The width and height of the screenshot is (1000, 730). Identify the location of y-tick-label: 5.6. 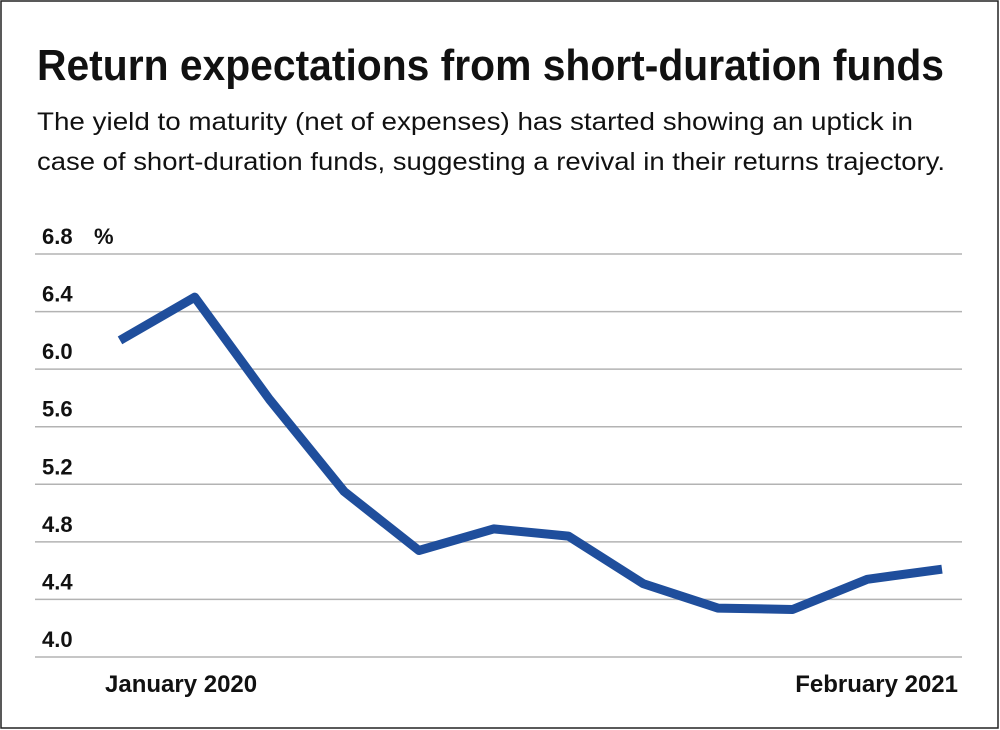
(57, 409).